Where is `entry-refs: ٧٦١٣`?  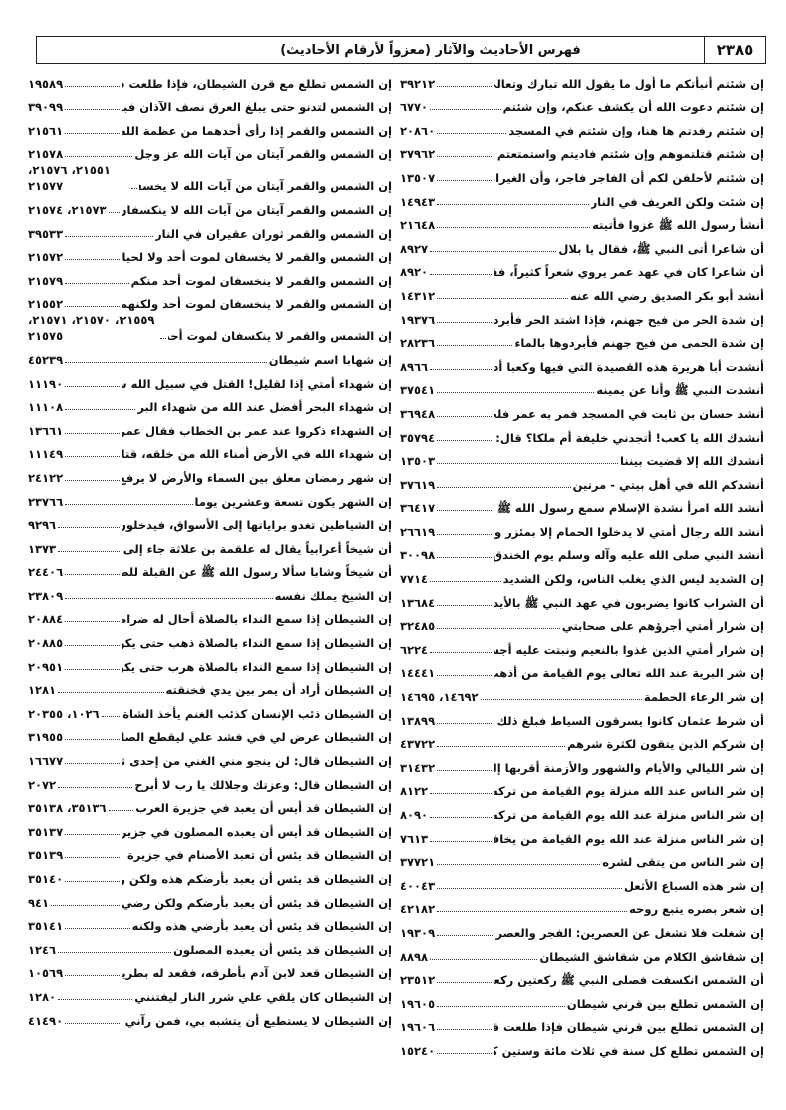
entry-refs: ٧٦١٣ is located at coordinates (414, 838).